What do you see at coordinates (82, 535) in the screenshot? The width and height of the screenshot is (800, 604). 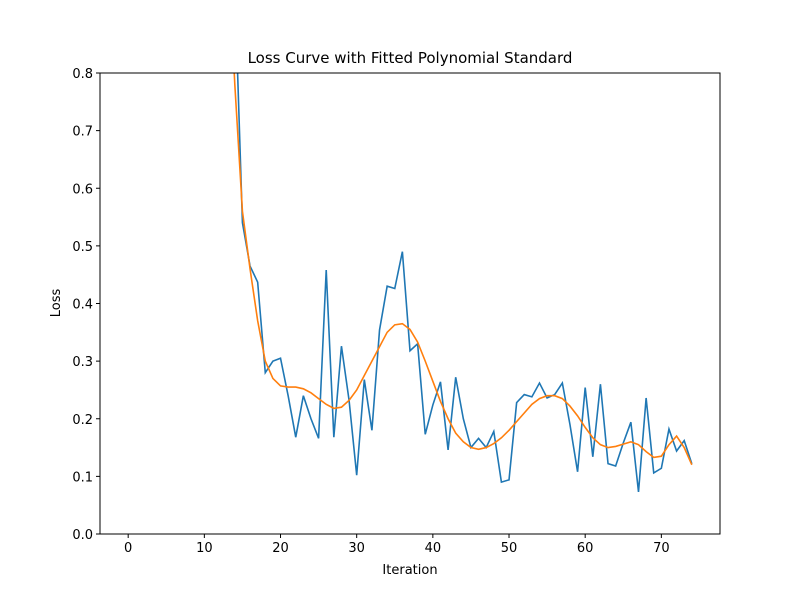 I see `y-tick-label: 0.0` at bounding box center [82, 535].